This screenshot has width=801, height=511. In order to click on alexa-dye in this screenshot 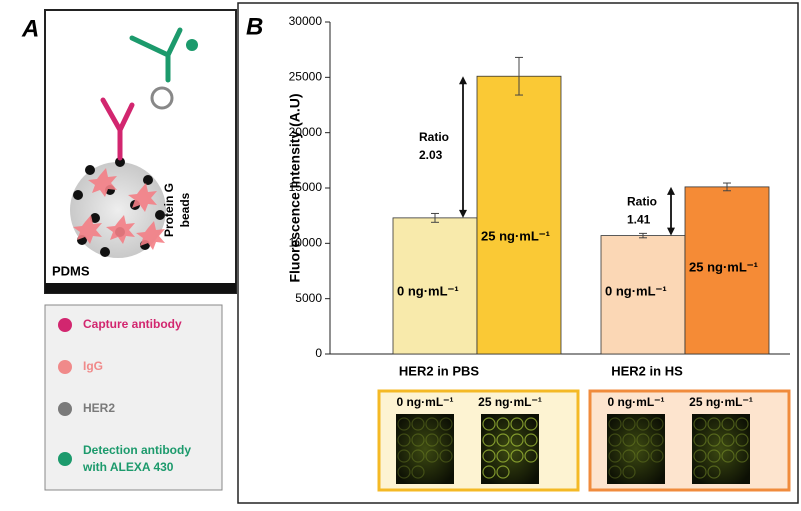, I will do `click(192, 45)`.